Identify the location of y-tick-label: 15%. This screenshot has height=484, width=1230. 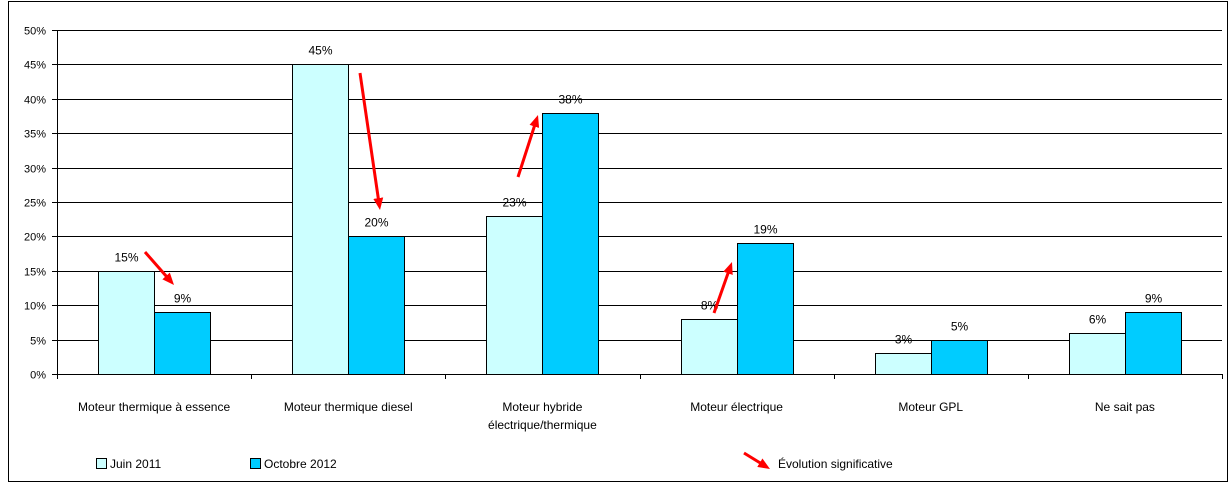
(35, 272).